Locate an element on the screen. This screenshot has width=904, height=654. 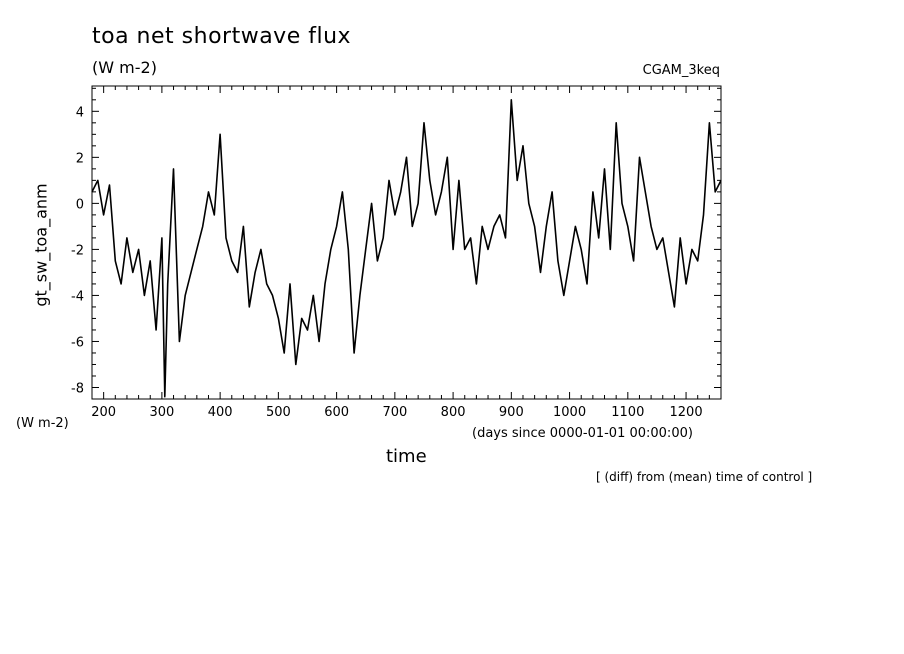
x-tick-label: 700 is located at coordinates (394, 412).